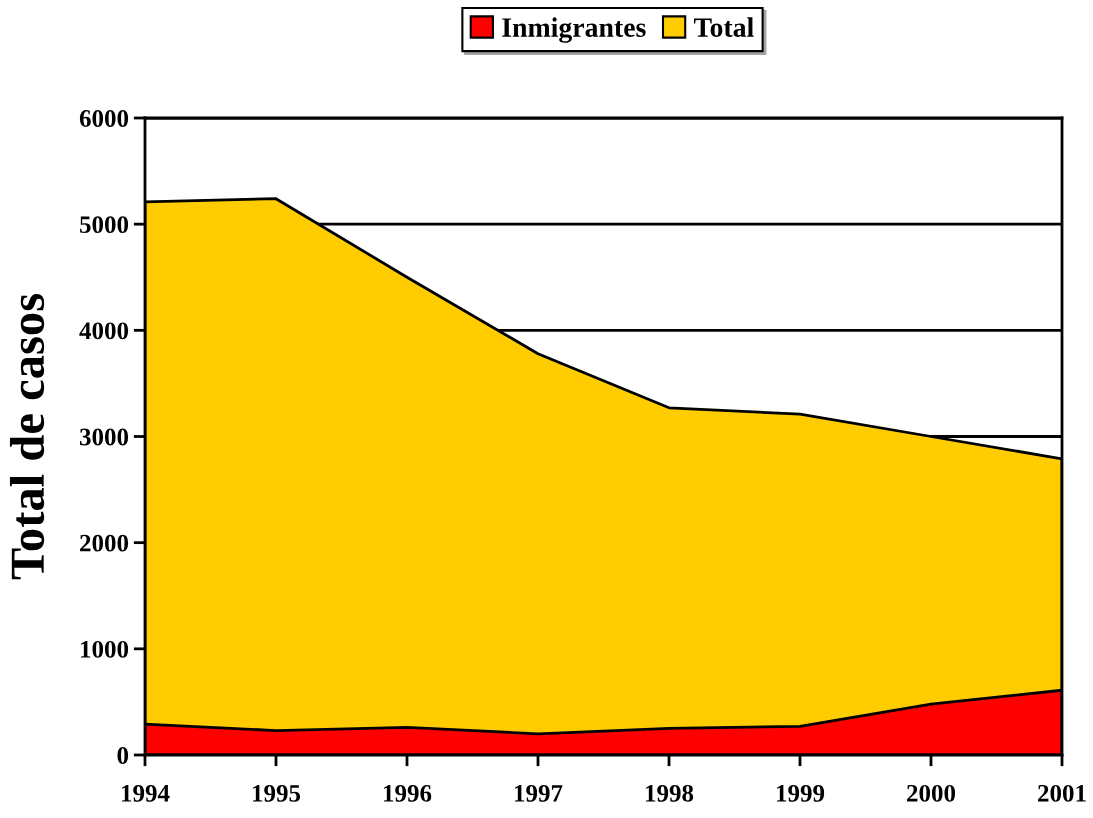  What do you see at coordinates (27, 437) in the screenshot?
I see `y-axis-title: Total de casos` at bounding box center [27, 437].